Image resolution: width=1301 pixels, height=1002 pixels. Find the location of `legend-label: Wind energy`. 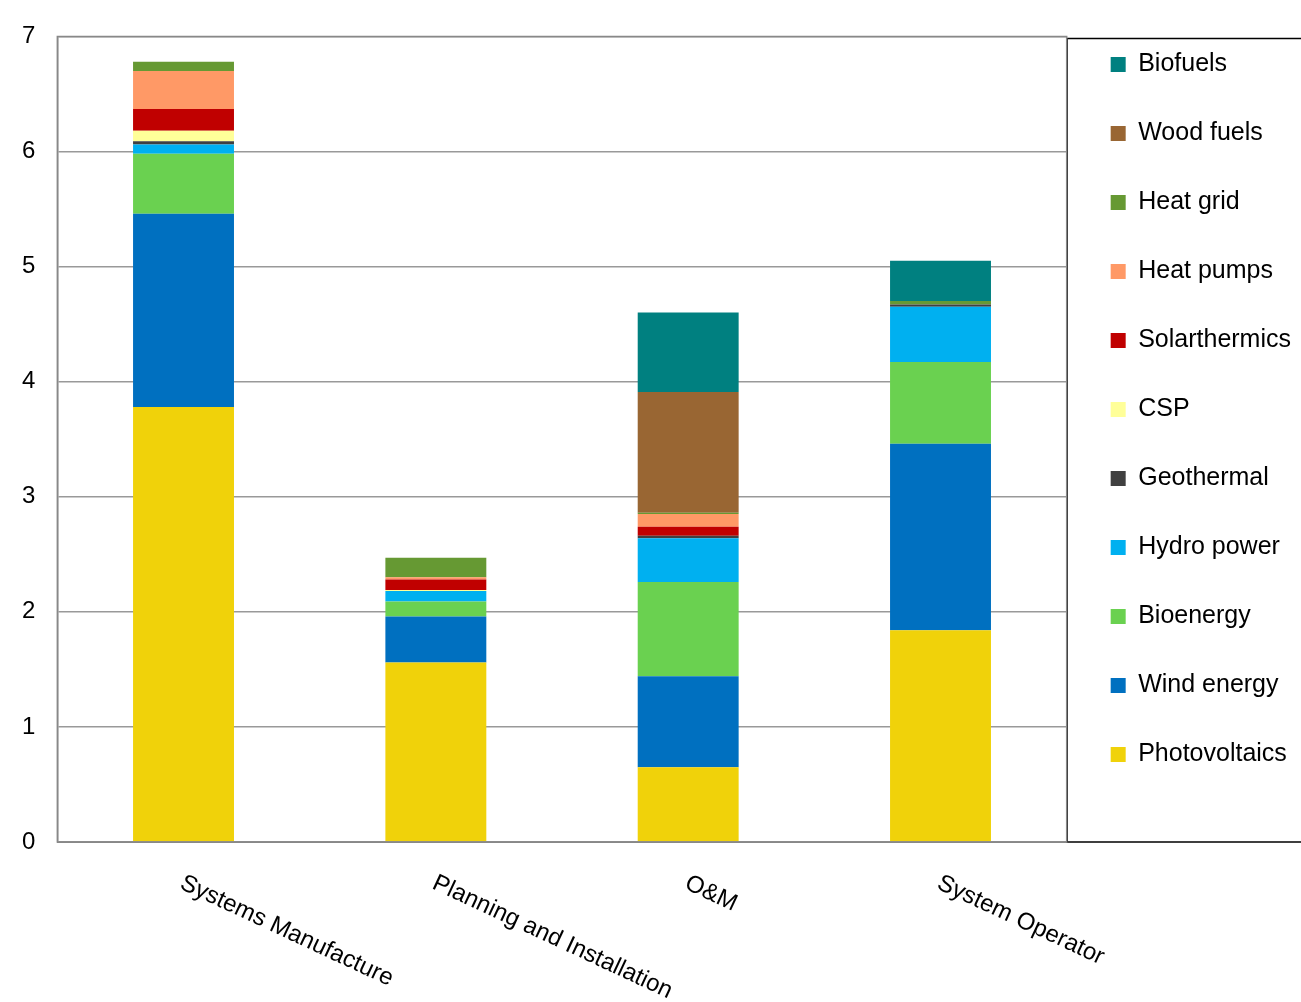

legend-label: Wind energy is located at coordinates (1209, 683).